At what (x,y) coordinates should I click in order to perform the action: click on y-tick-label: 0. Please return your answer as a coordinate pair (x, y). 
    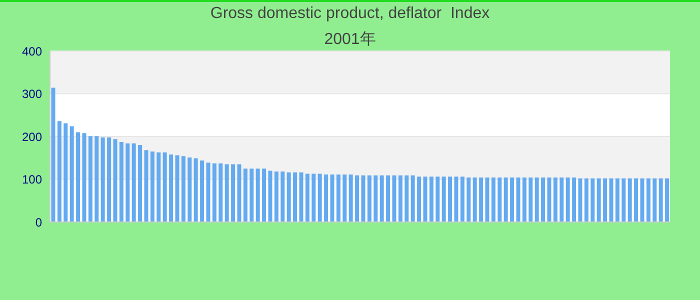
    Looking at the image, I should click on (38, 222).